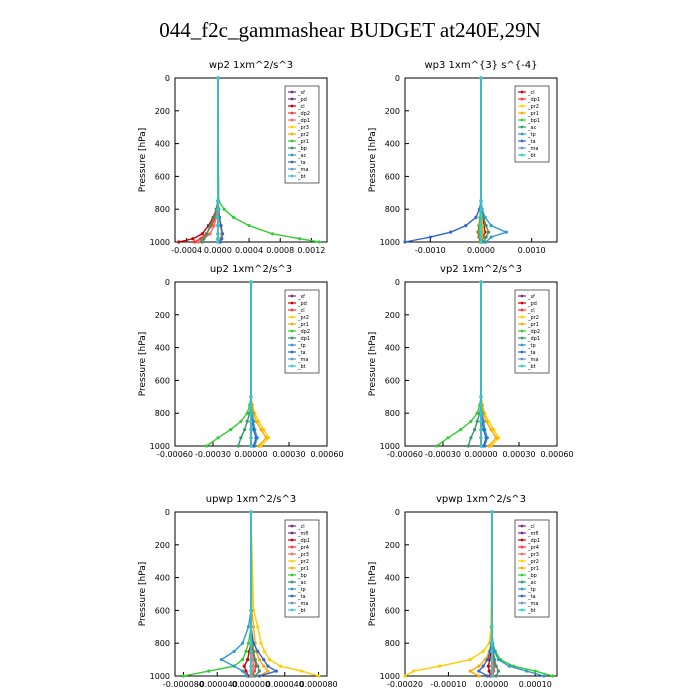  What do you see at coordinates (250, 454) in the screenshot?
I see `x-tick-label: 0.00000` at bounding box center [250, 454].